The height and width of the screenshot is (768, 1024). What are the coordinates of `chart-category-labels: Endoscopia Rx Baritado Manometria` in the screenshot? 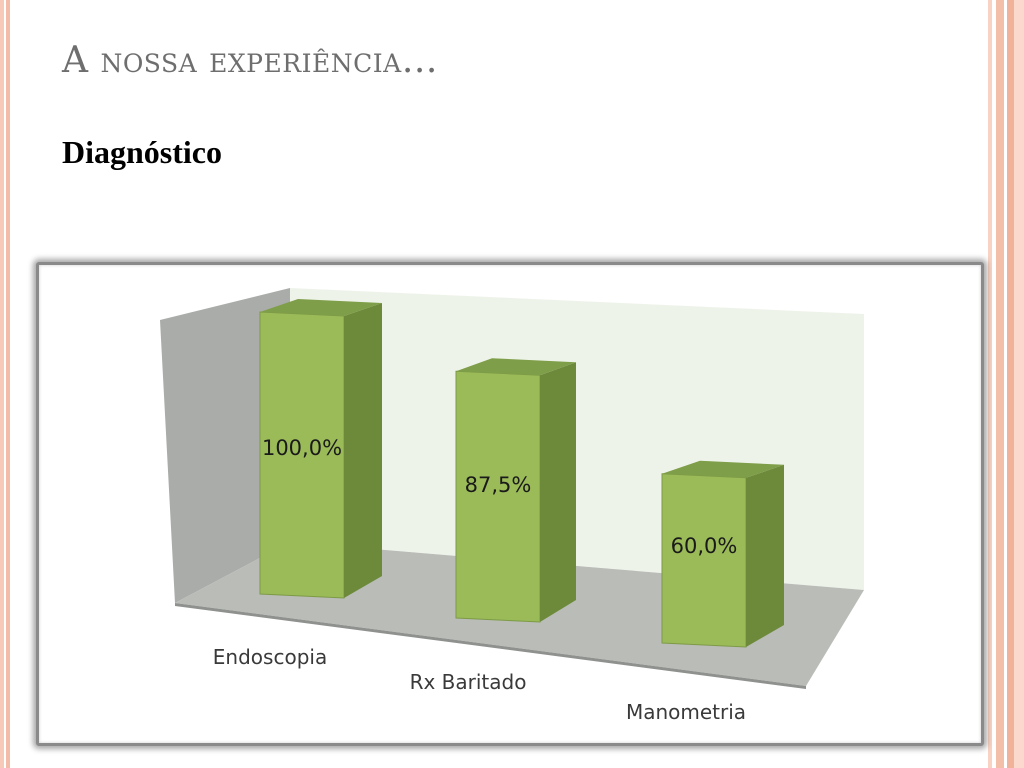 It's located at (479, 684).